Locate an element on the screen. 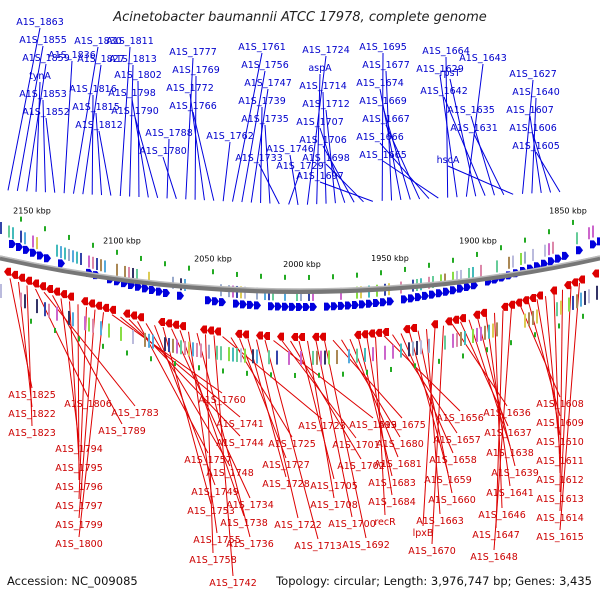 The image size is (600, 600). reverse-gene-label: A1S_1614 is located at coordinates (560, 518).